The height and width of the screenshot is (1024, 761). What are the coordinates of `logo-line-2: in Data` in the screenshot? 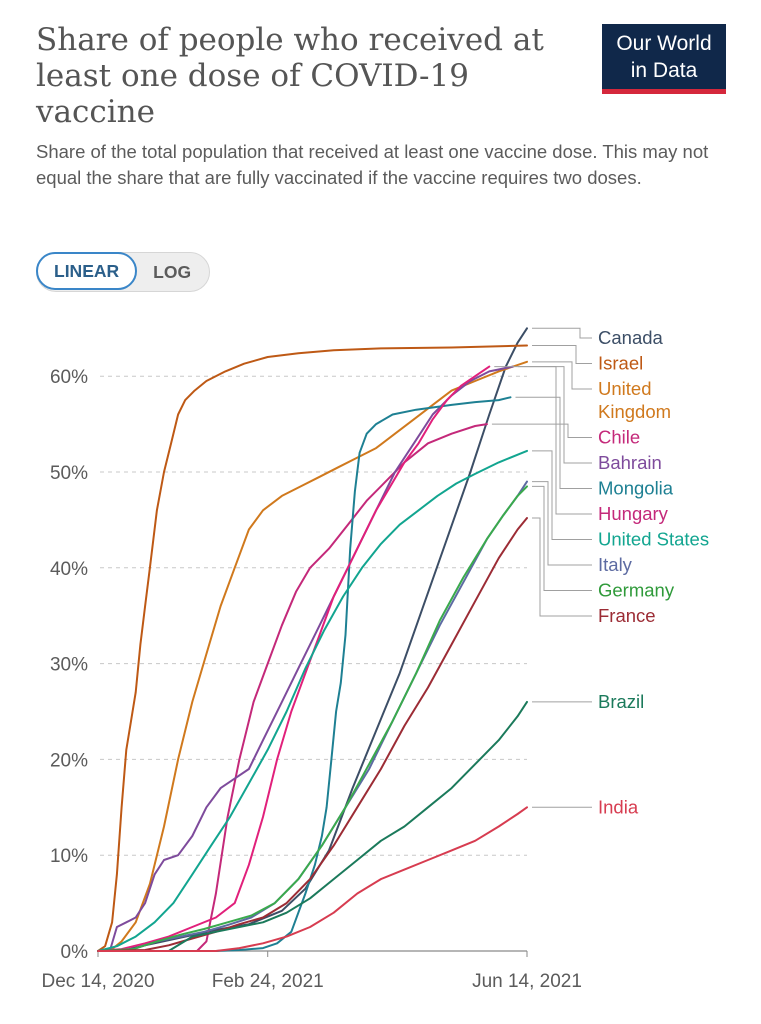 It's located at (664, 70).